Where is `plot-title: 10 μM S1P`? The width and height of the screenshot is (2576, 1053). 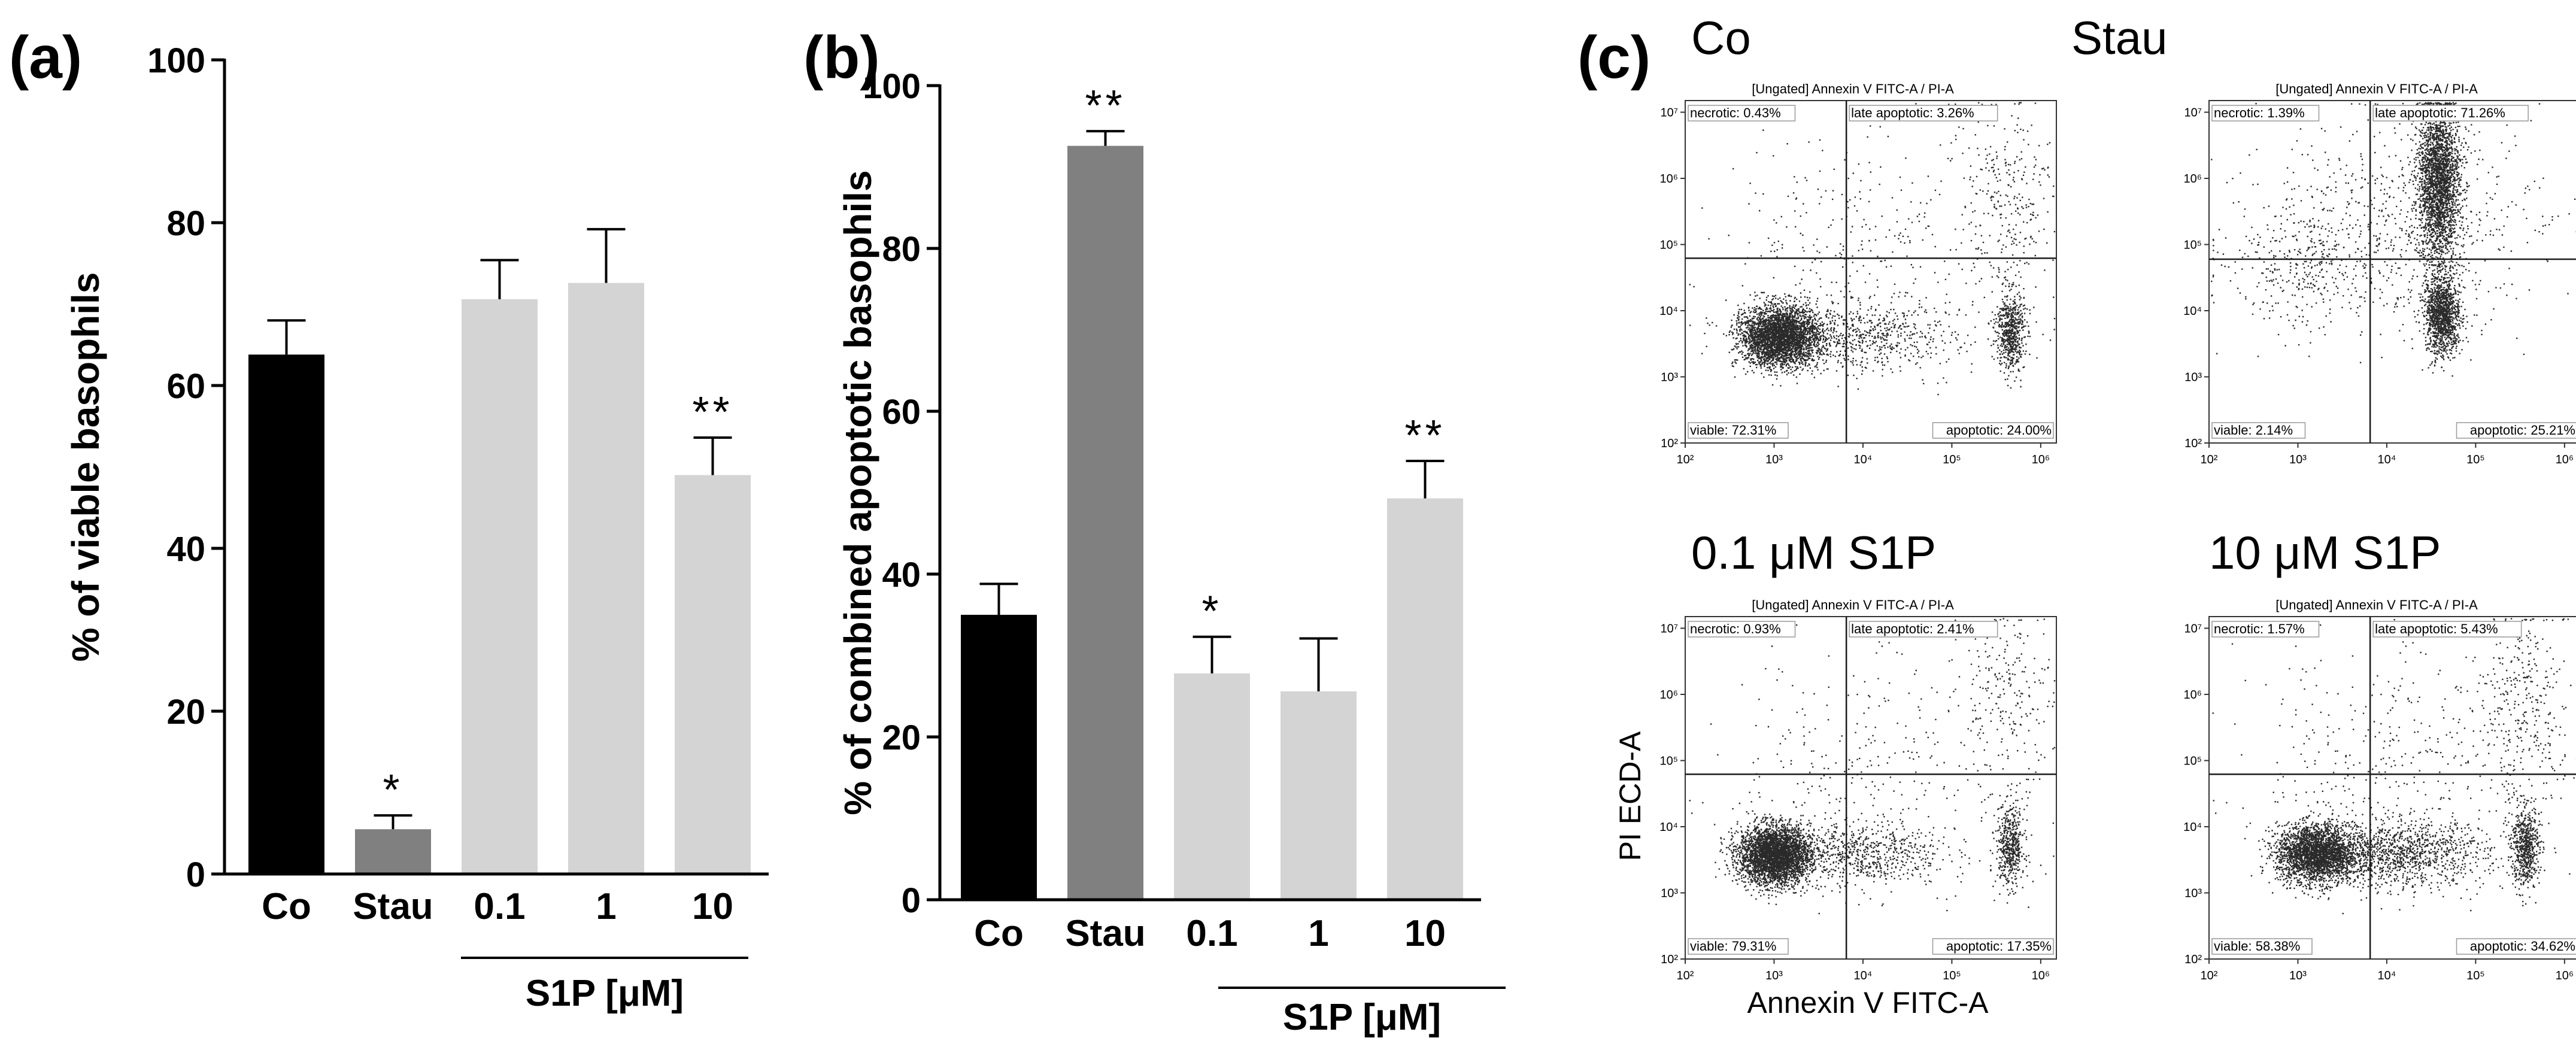
plot-title: 10 μM S1P is located at coordinates (2325, 552).